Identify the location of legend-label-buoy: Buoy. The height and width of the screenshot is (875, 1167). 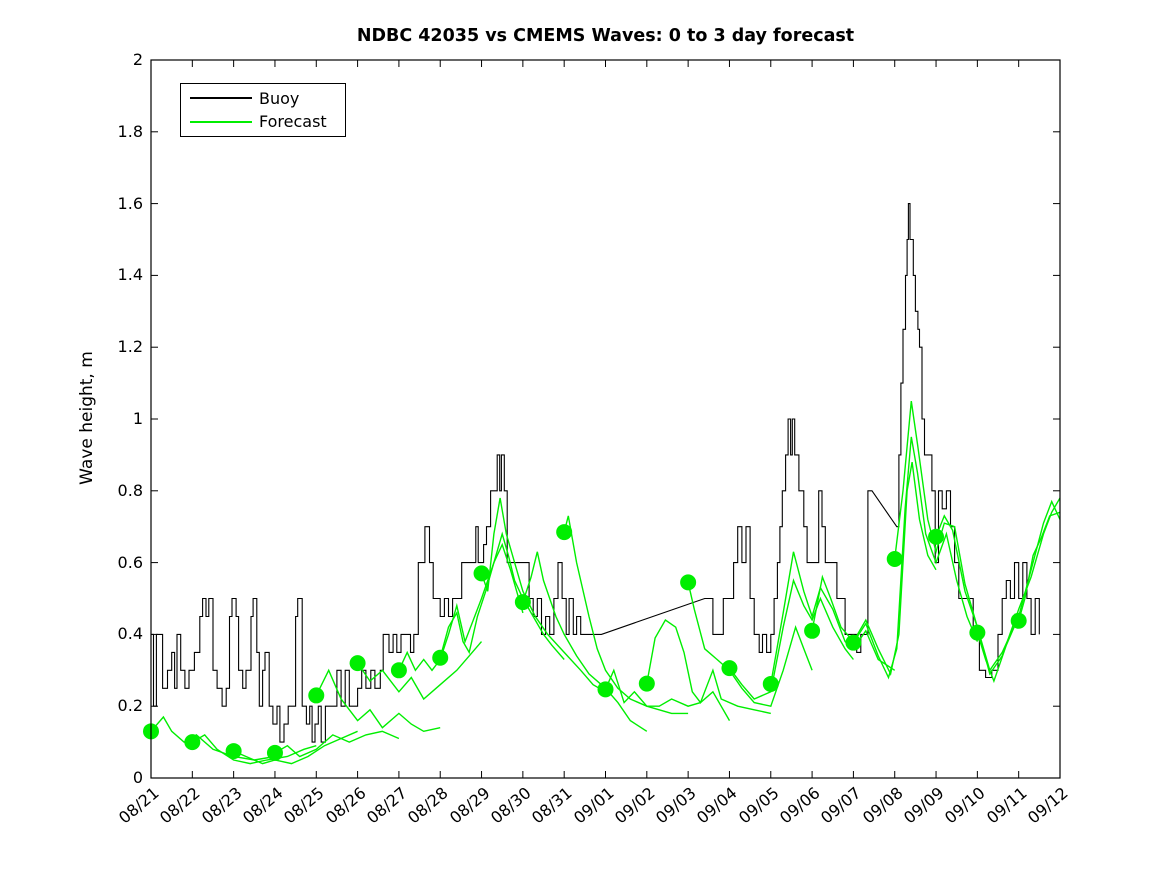
(279, 98).